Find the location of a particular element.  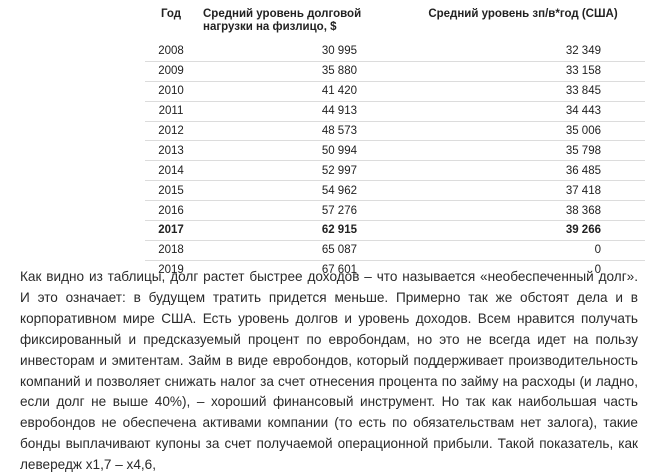

cell-debt: 62 915 is located at coordinates (299, 230).